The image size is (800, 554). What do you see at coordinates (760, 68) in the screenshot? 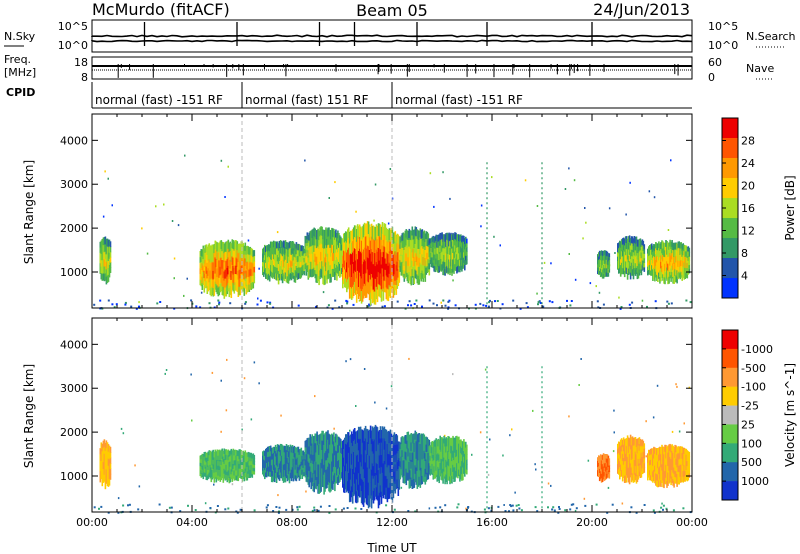
I see `nave-label: Nave` at bounding box center [760, 68].